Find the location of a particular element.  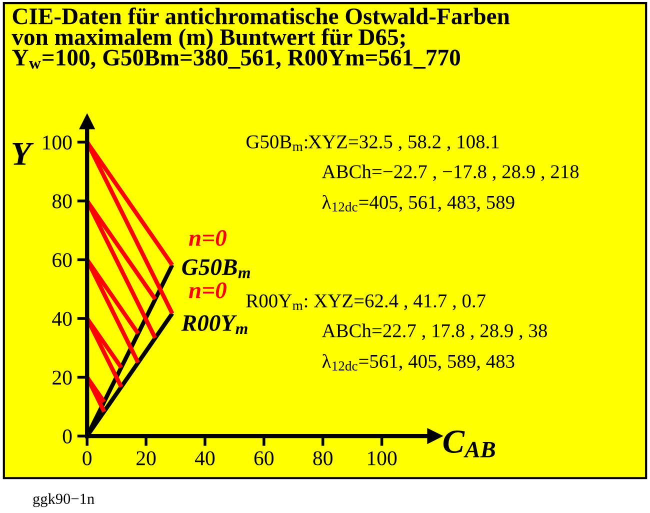

x-tick-label: 40 is located at coordinates (204, 458).